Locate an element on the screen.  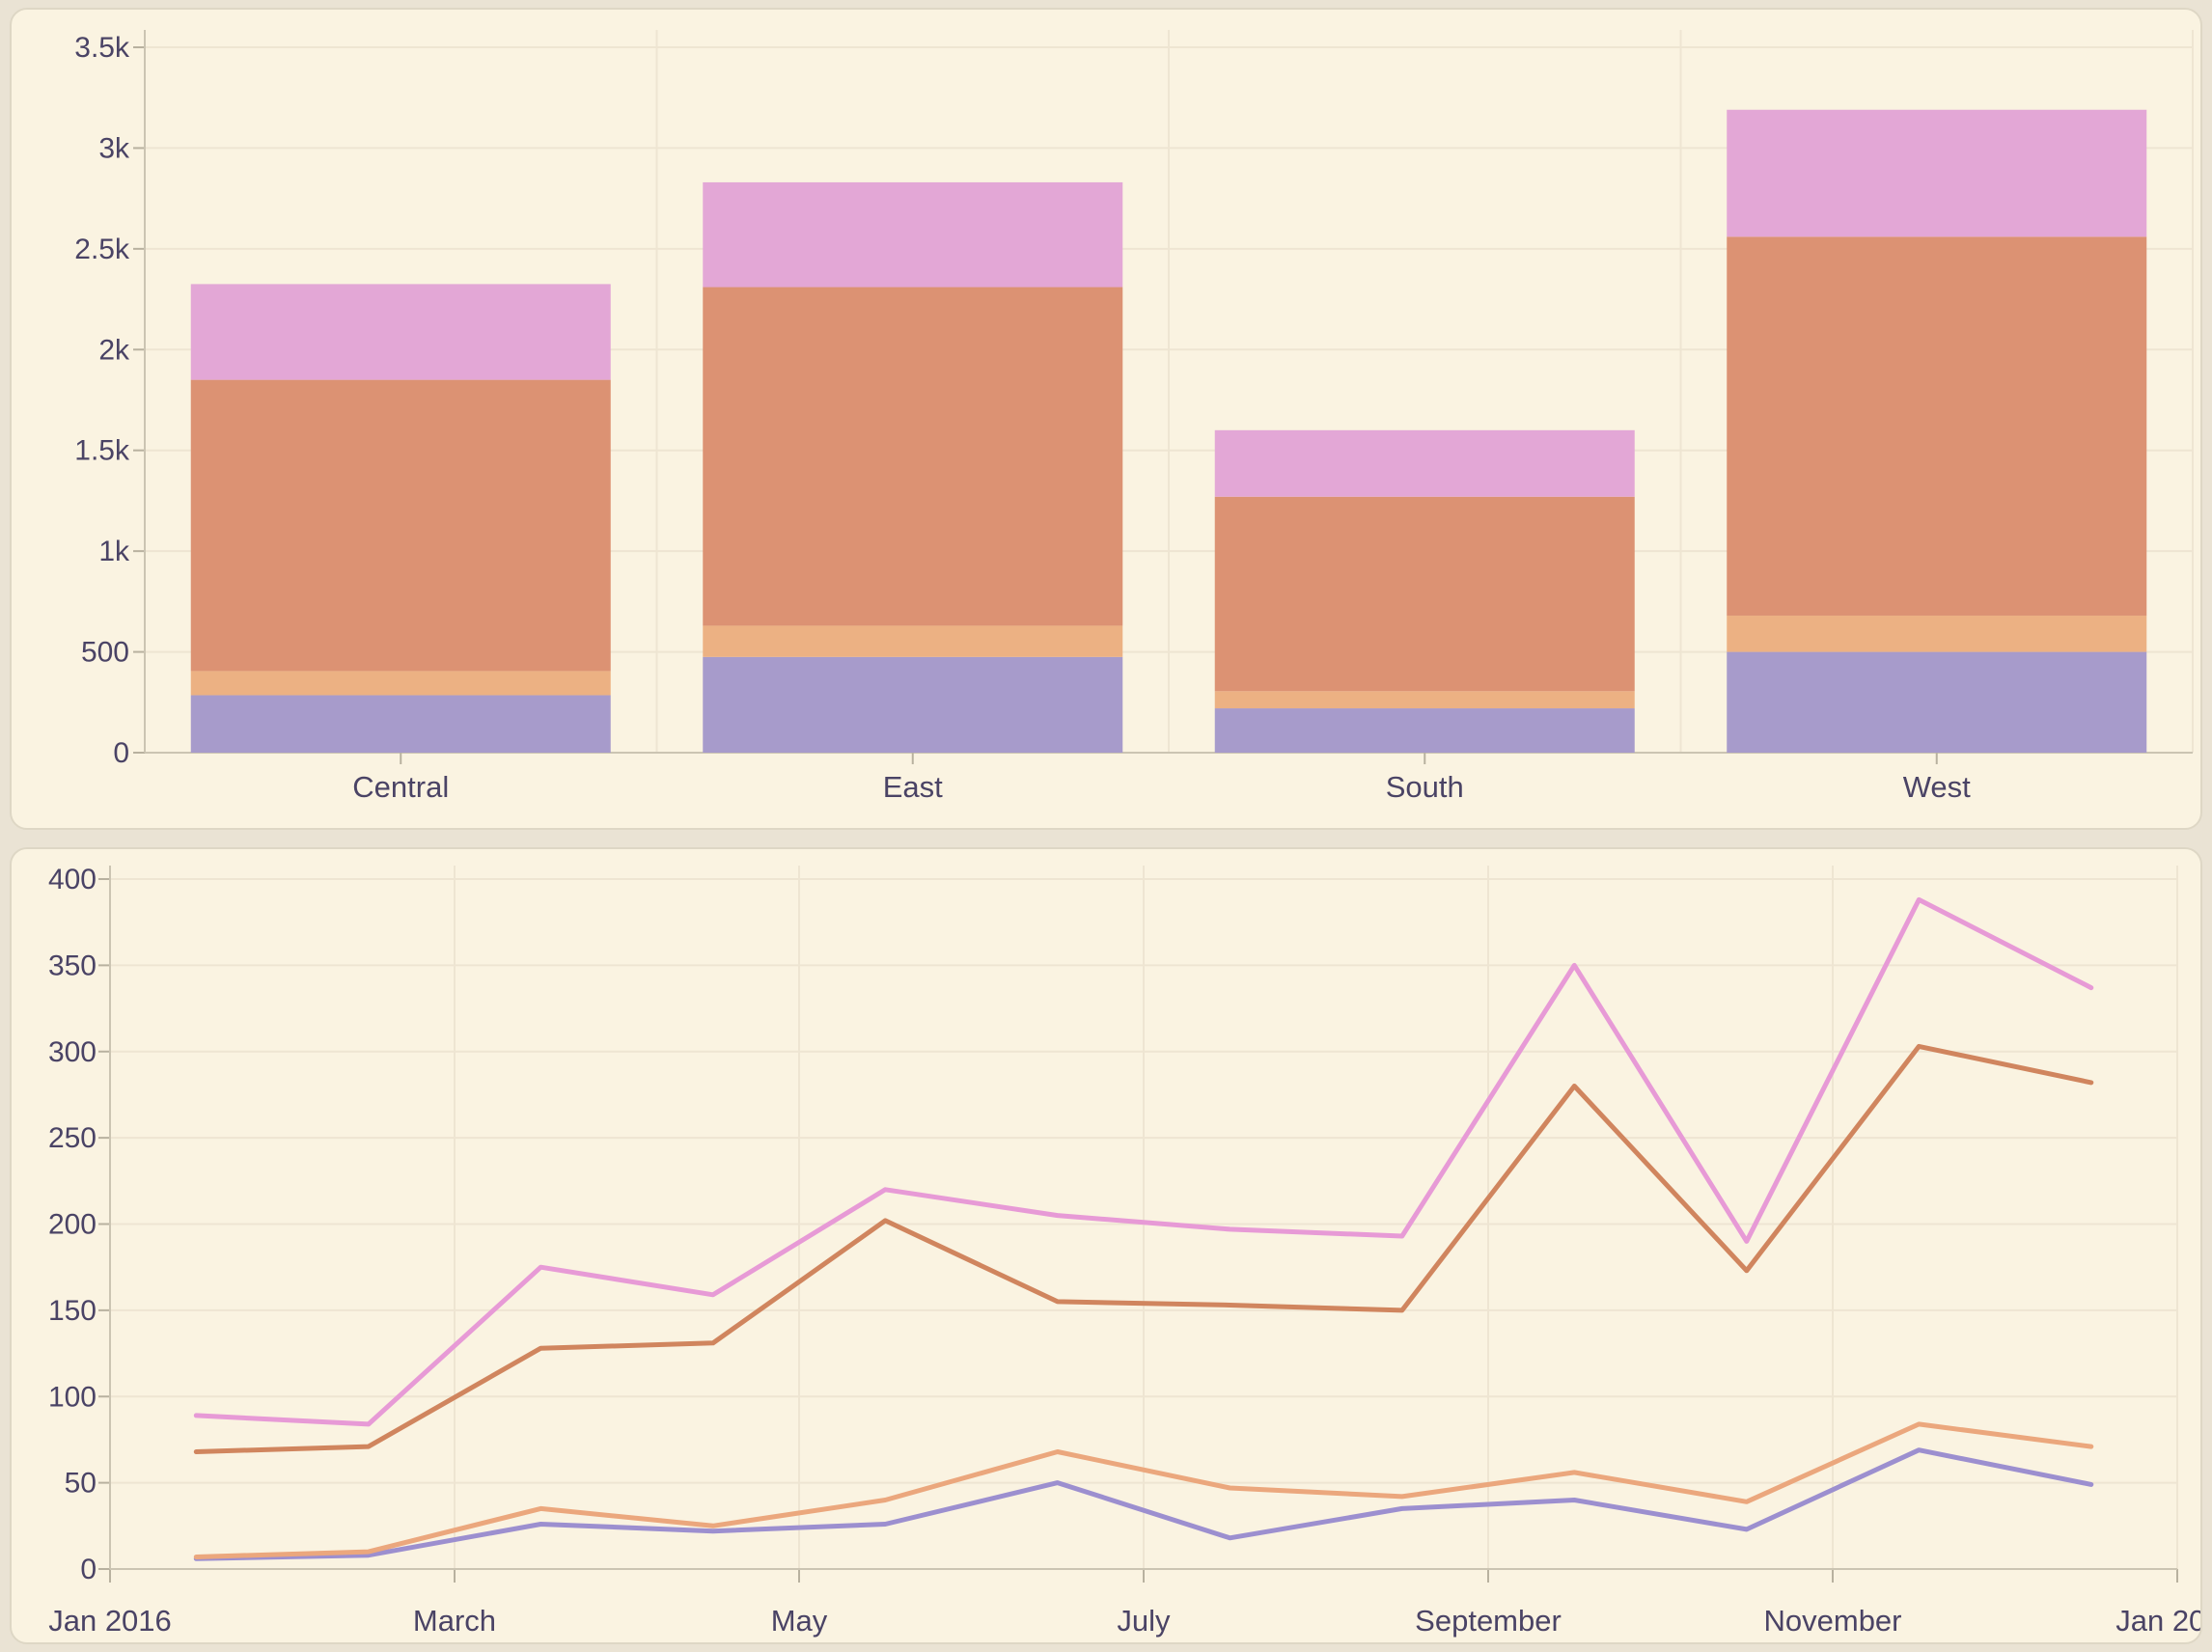
bar-segment-central-pink is located at coordinates (400, 332).